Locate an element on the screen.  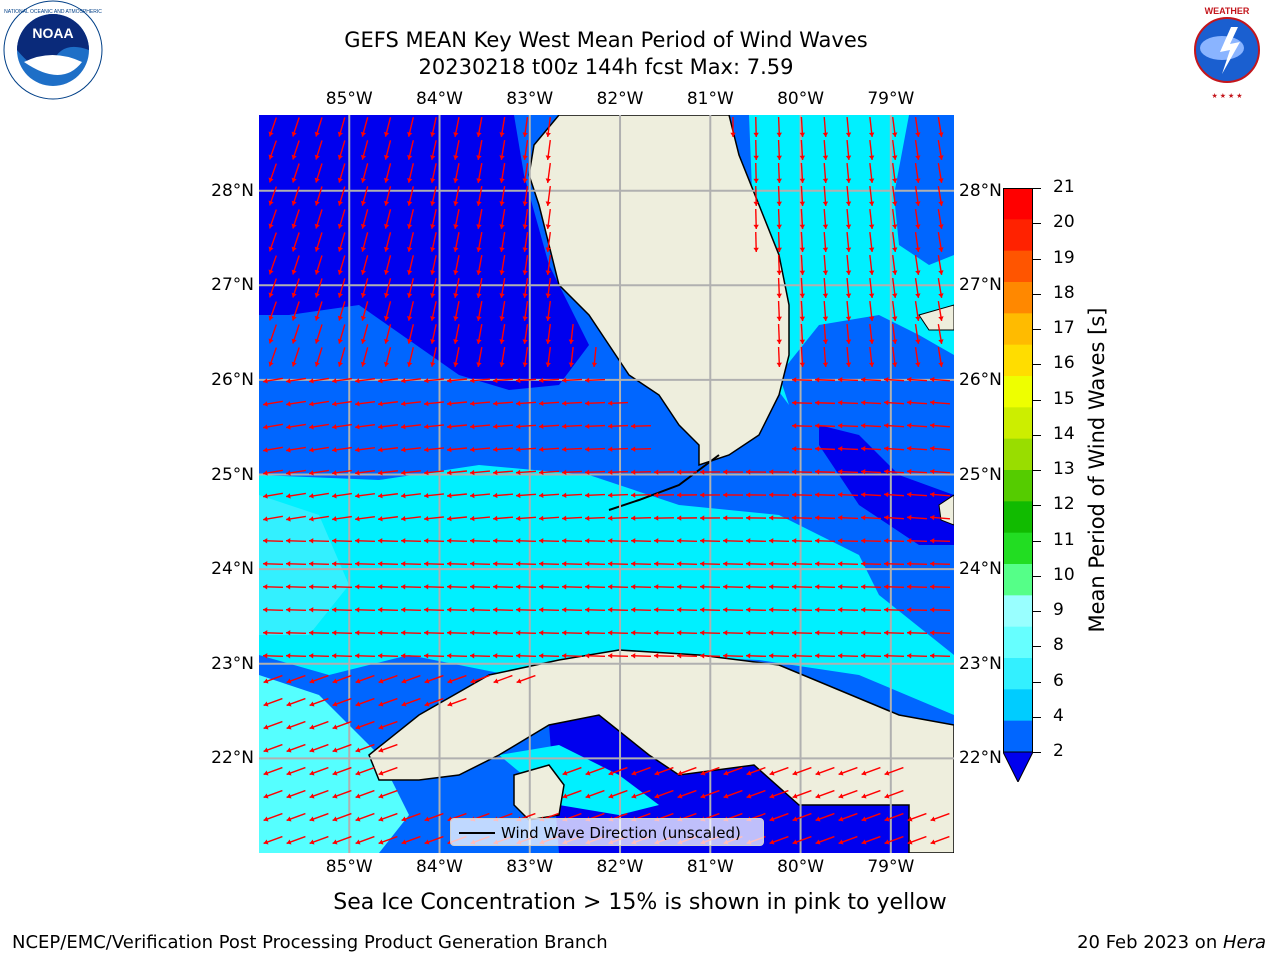
colorbar-tick-label: 16 is located at coordinates (1064, 363).